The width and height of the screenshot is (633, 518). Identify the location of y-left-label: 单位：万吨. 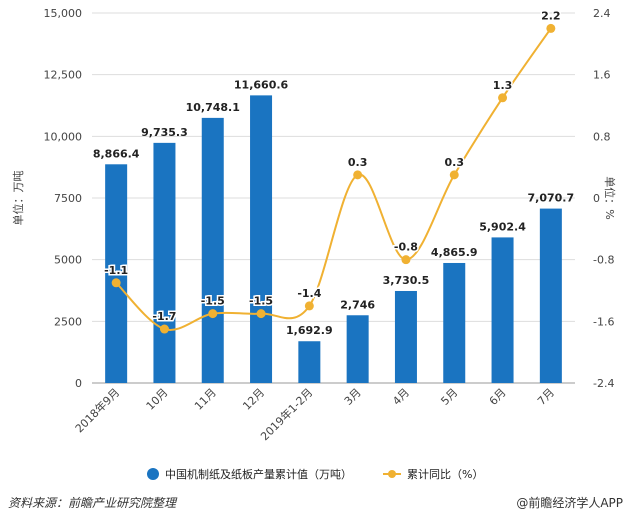
(18, 198).